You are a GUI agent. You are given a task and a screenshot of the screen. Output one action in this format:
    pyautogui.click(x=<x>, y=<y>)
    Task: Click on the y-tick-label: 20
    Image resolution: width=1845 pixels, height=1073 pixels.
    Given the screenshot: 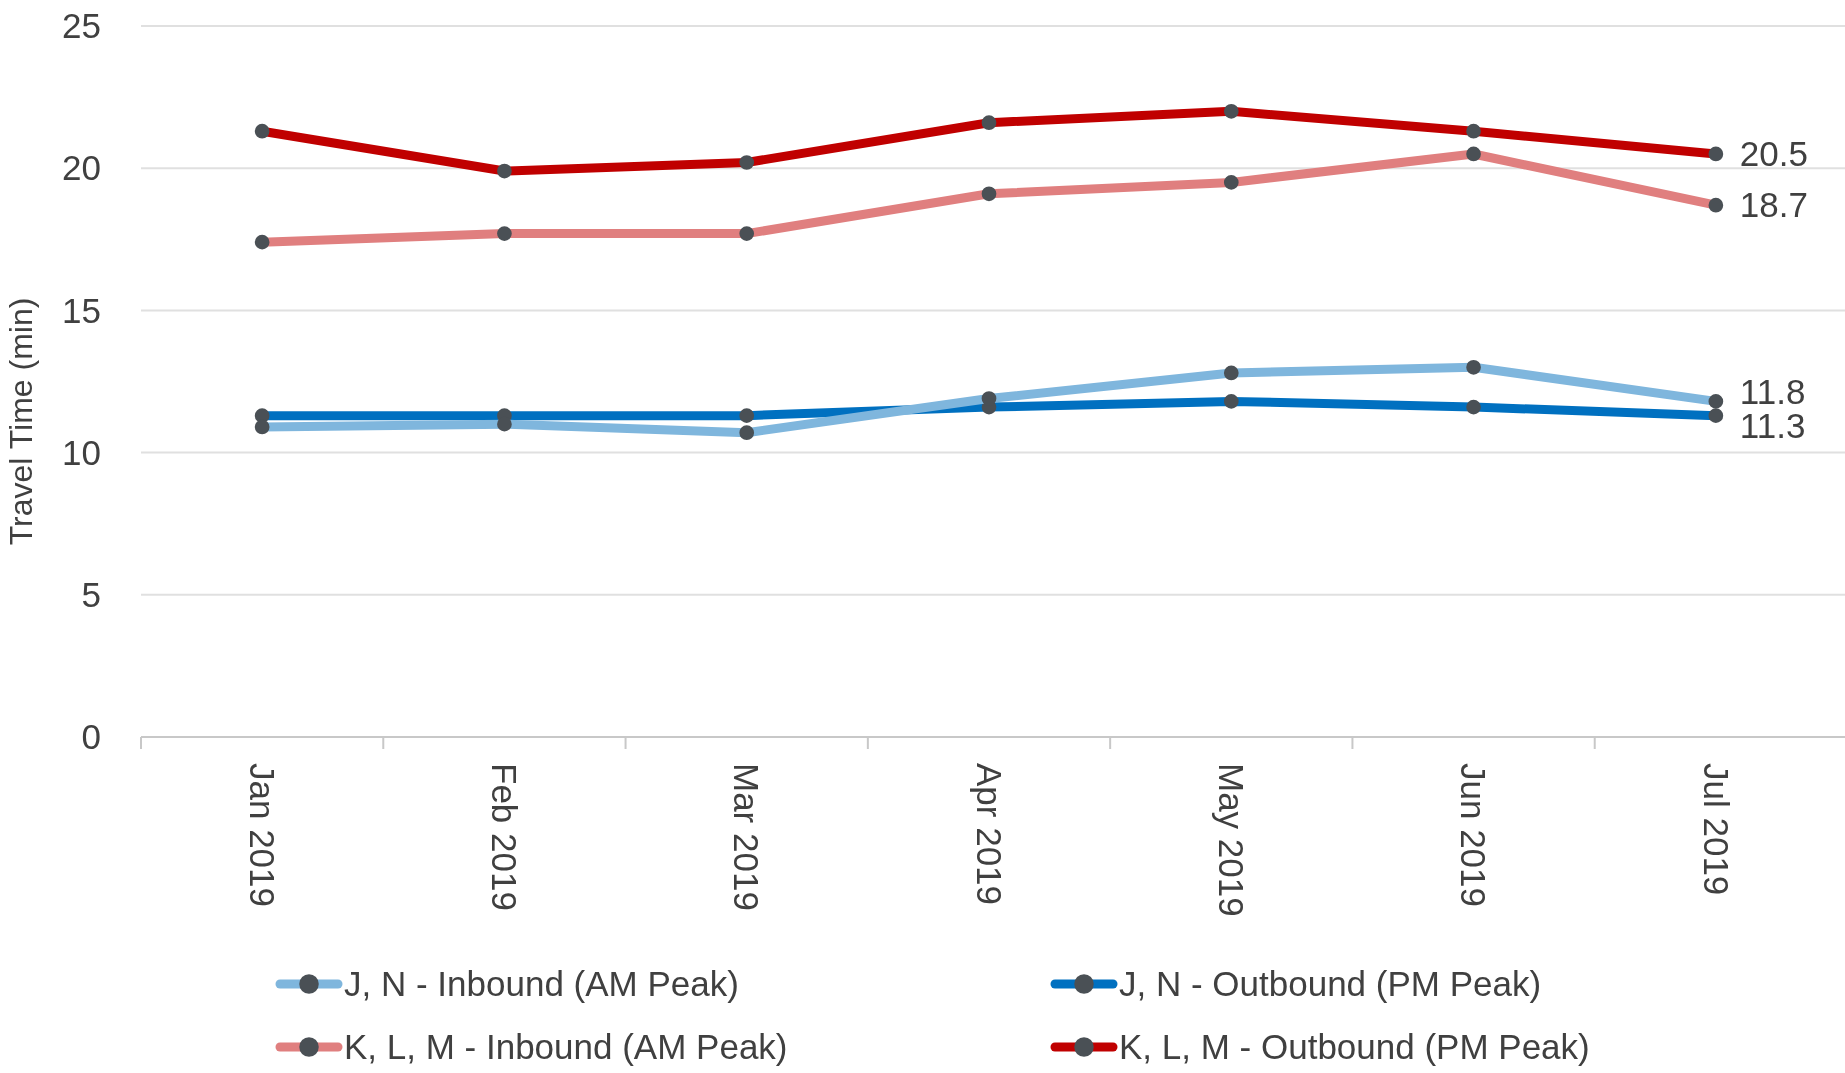 What is the action you would take?
    pyautogui.click(x=81, y=168)
    